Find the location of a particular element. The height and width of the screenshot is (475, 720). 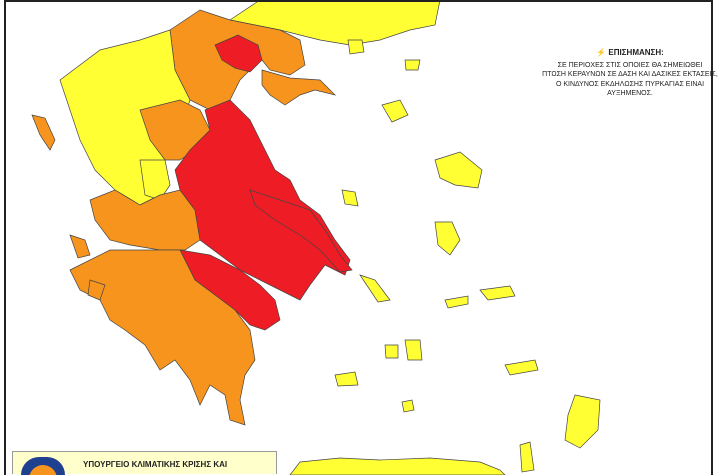

ministry-banner: ΥΠΟΥΡΓΕΙΟ ΚΛΙΜΑΤΙΚΗΣ ΚΡΙΣΗΣ ΚΑΙ is located at coordinates (144, 463).